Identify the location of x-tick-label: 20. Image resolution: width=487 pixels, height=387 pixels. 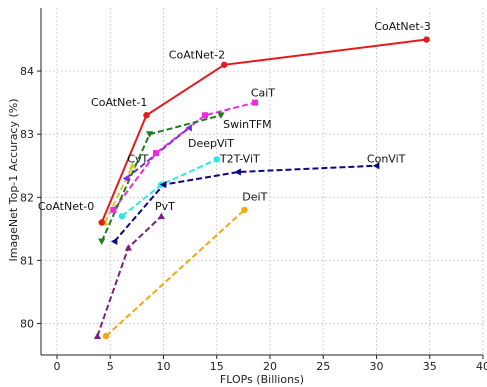
(270, 366).